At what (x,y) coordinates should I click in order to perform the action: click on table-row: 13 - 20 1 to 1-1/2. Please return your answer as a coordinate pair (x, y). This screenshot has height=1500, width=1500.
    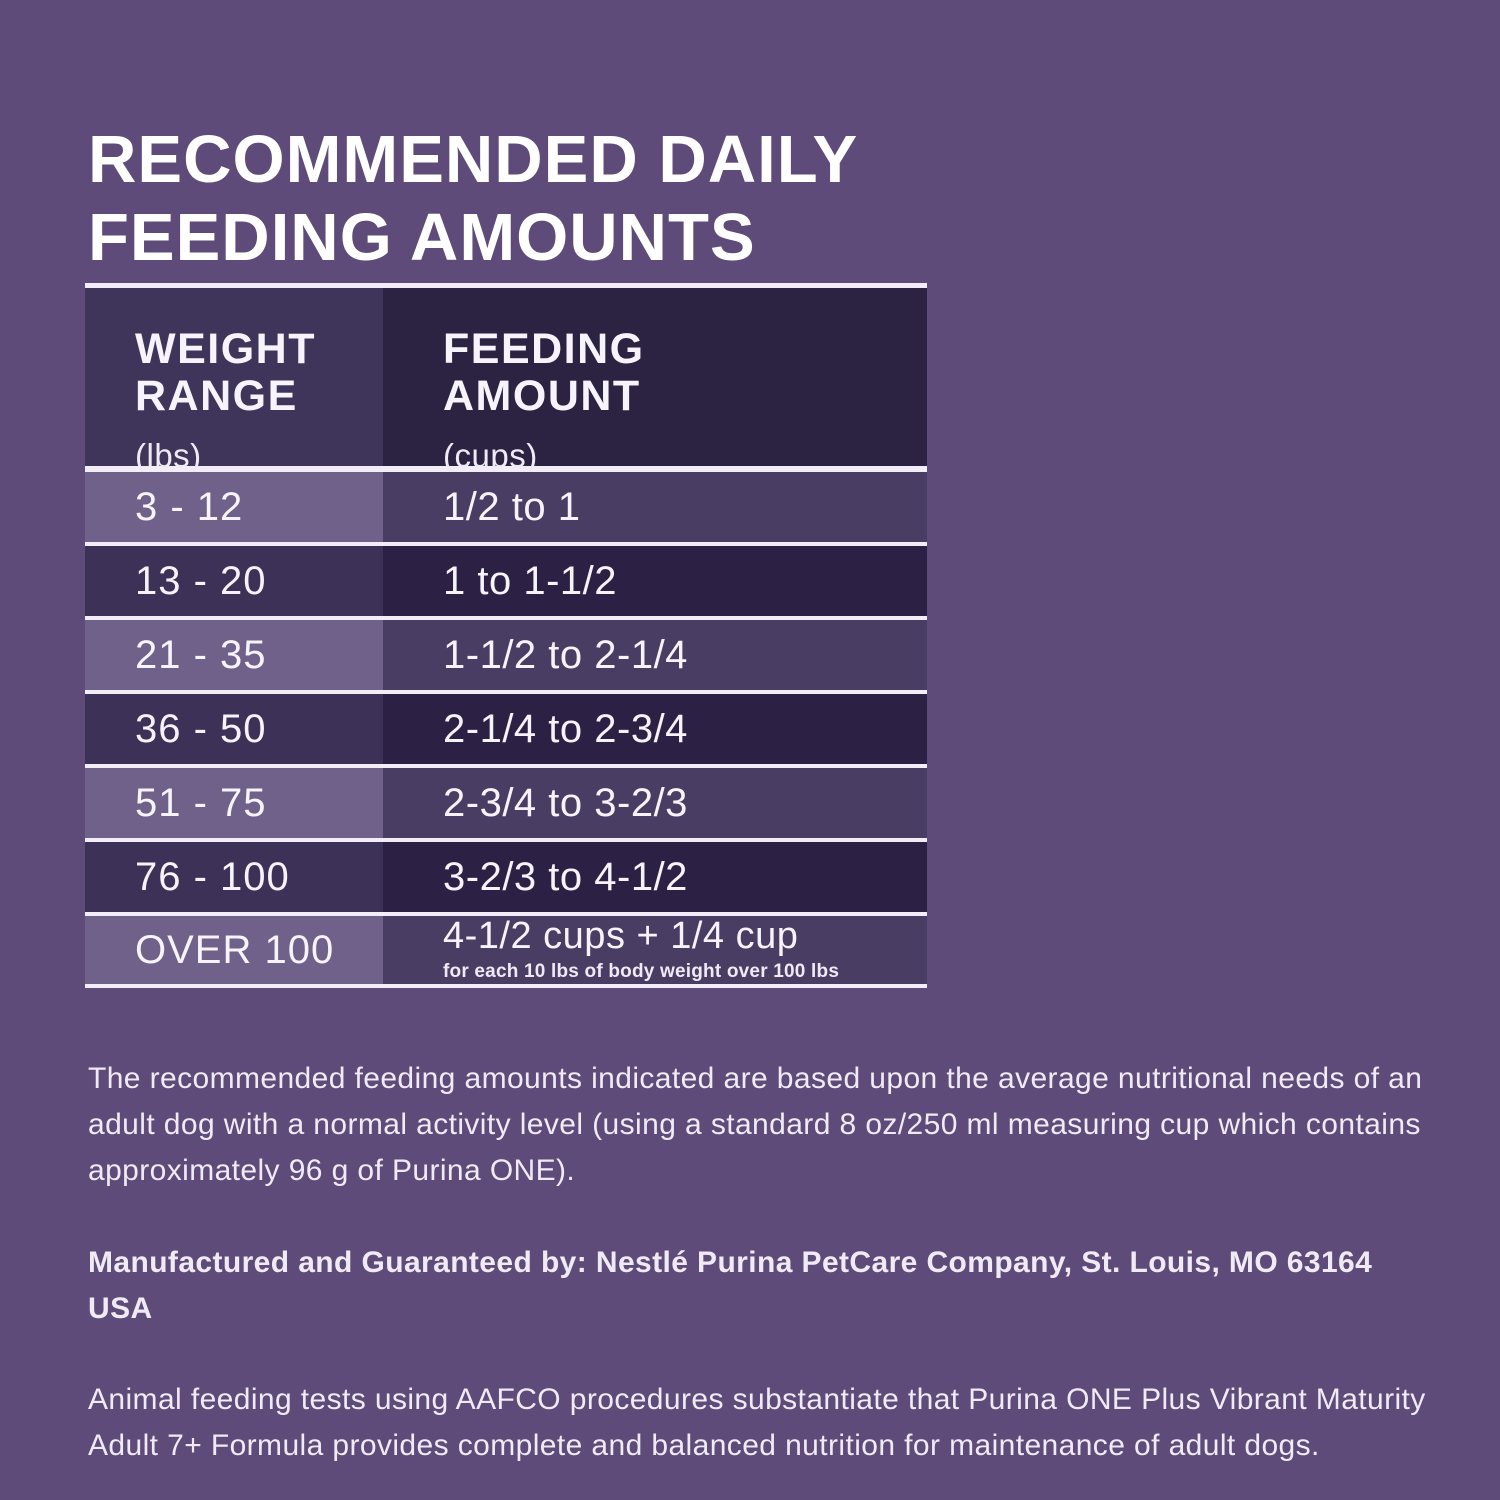
    Looking at the image, I should click on (506, 581).